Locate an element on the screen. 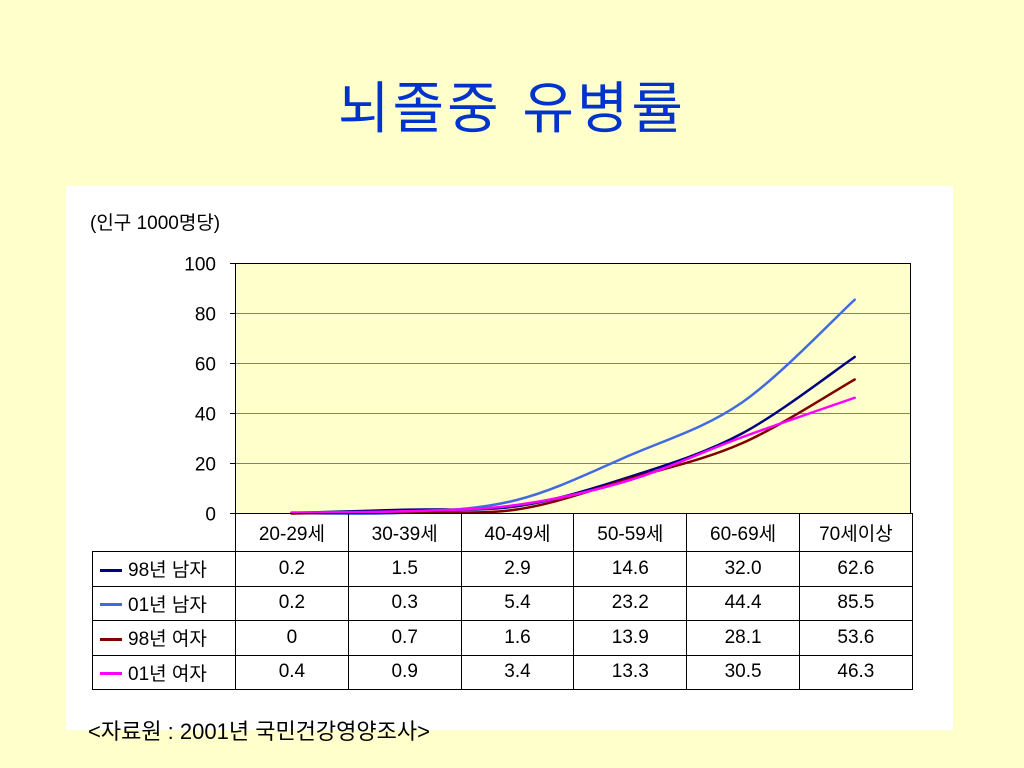 The image size is (1024, 768). data-label: 13.3 is located at coordinates (630, 672).